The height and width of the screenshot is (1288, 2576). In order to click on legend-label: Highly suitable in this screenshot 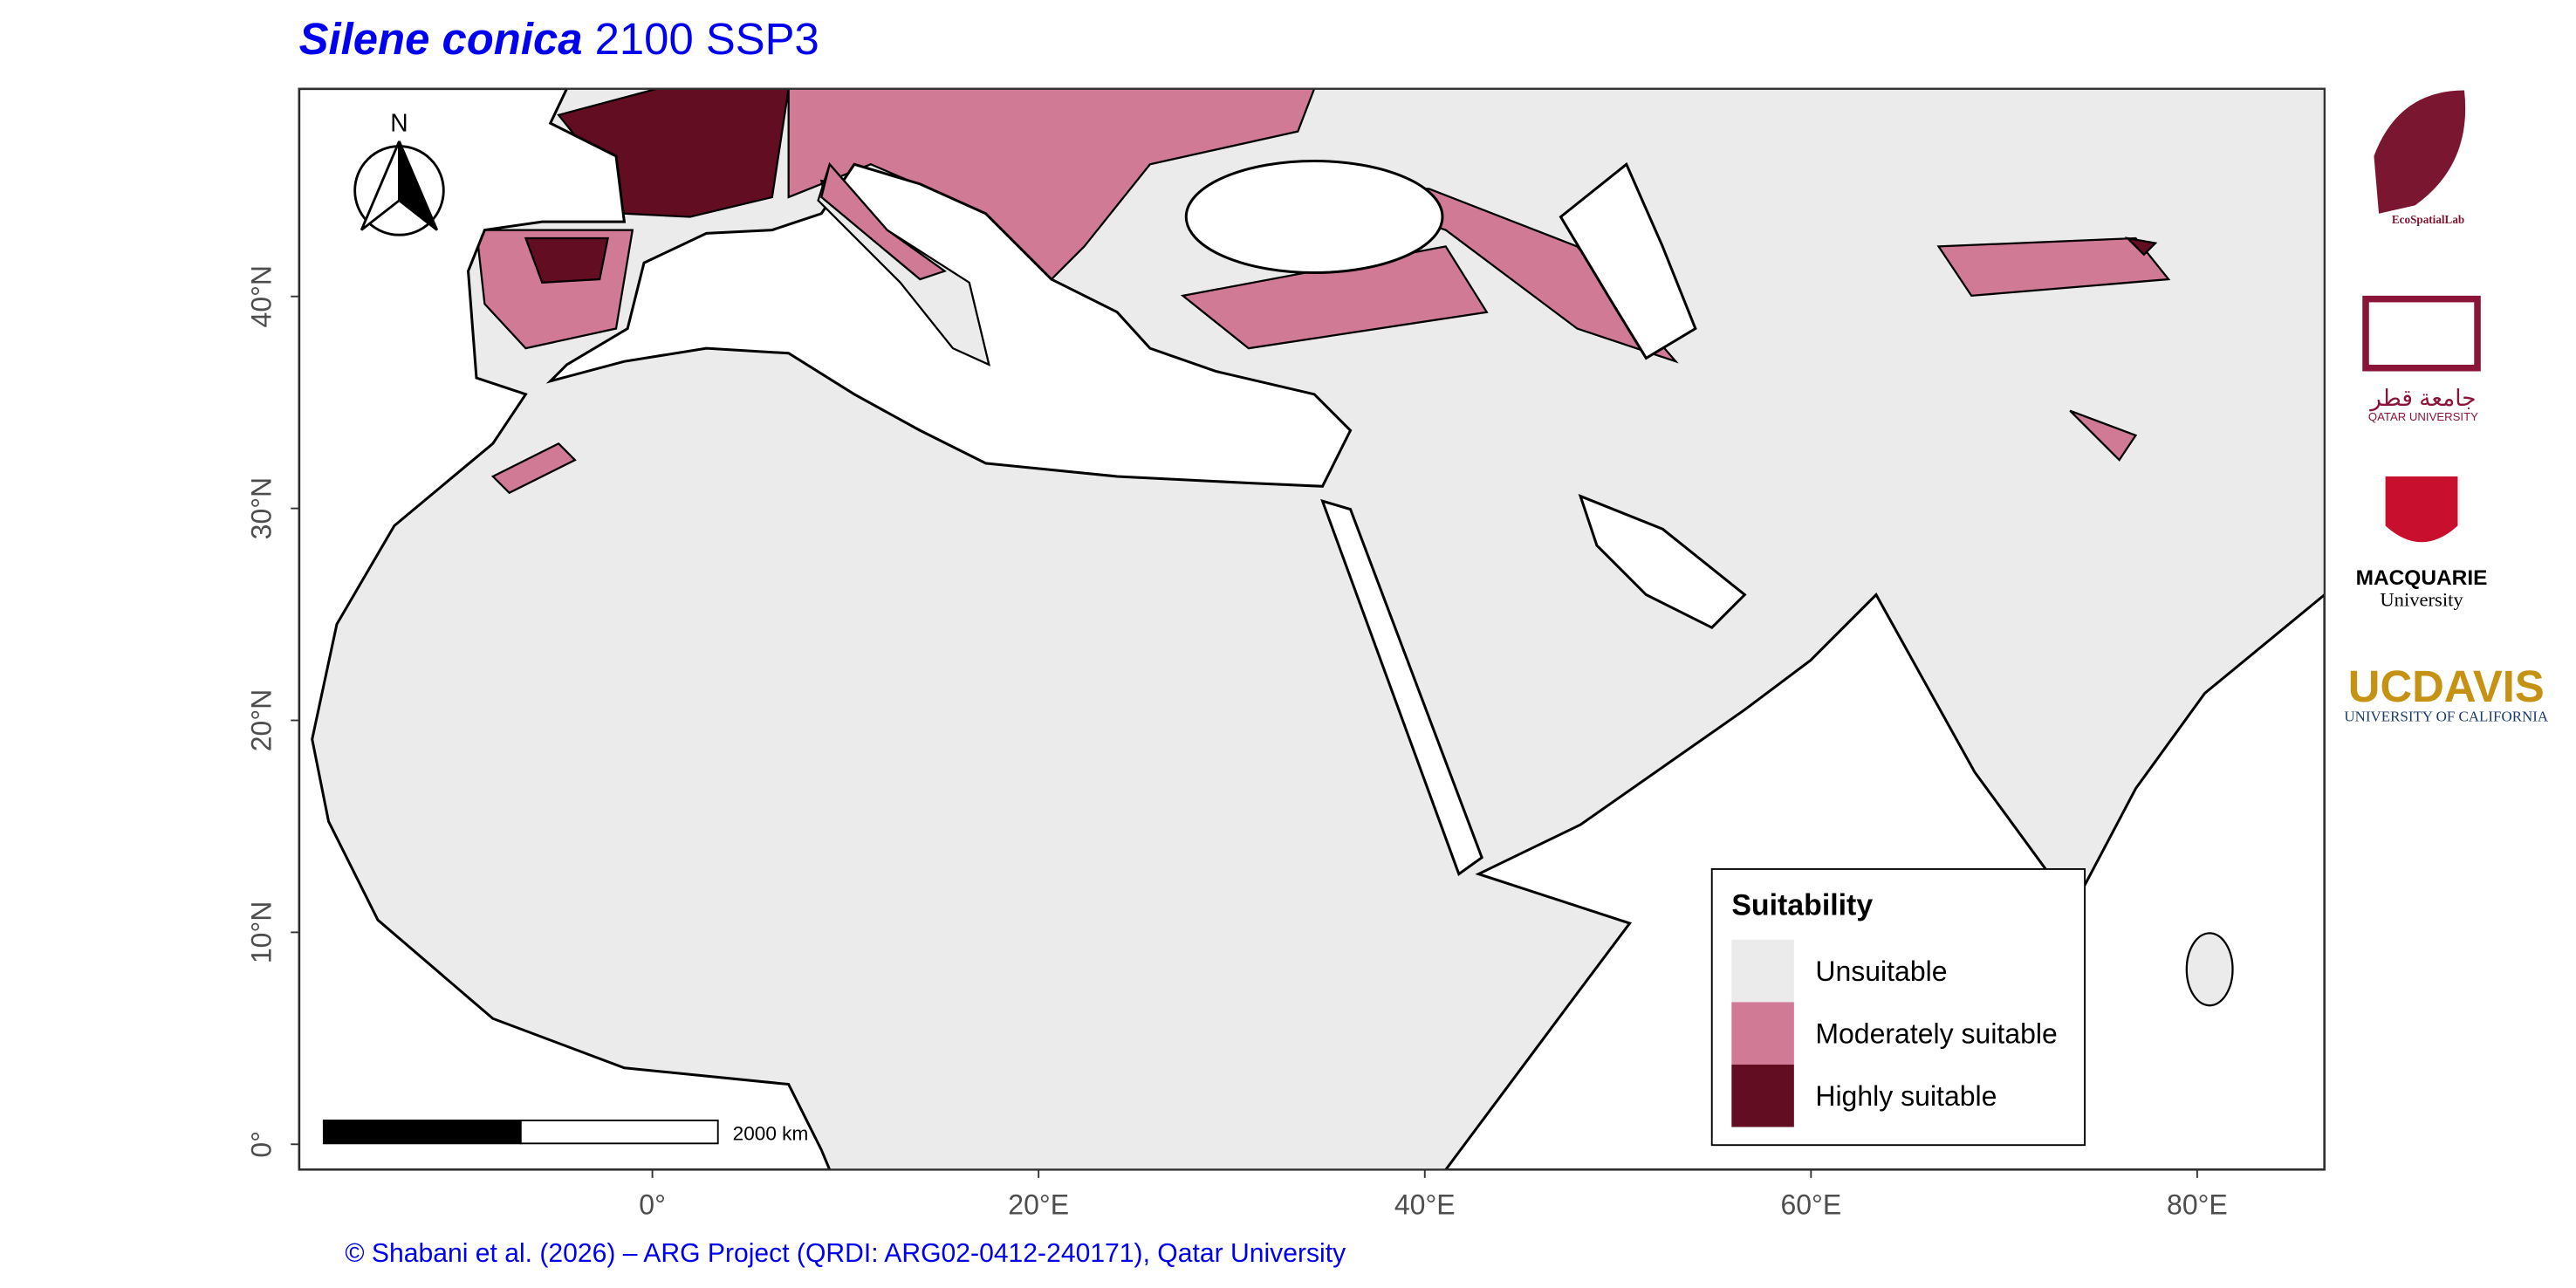, I will do `click(1906, 1096)`.